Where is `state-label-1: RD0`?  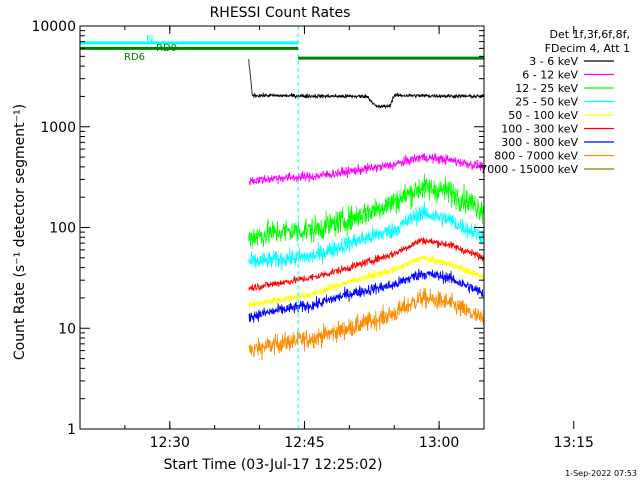
state-label-1: RD0 is located at coordinates (166, 48).